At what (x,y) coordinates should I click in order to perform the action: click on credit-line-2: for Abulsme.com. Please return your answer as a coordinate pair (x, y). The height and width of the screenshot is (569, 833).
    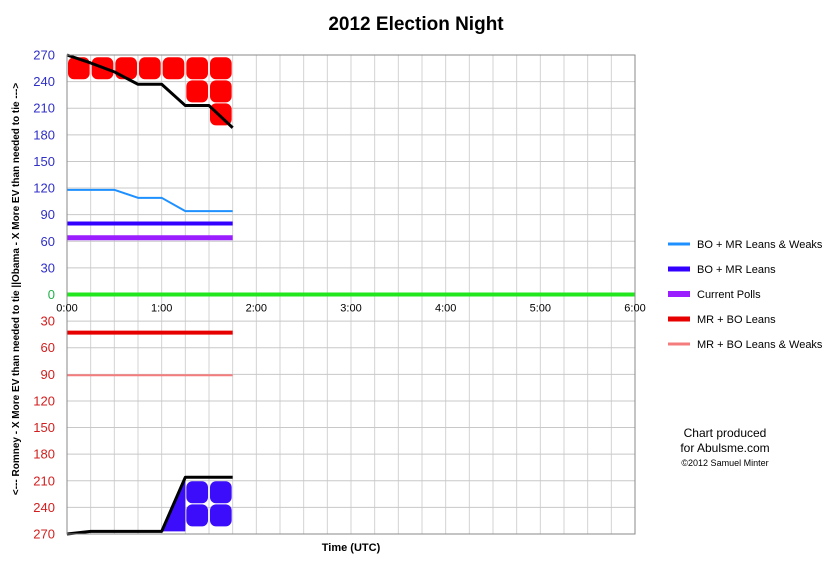
    Looking at the image, I should click on (725, 448).